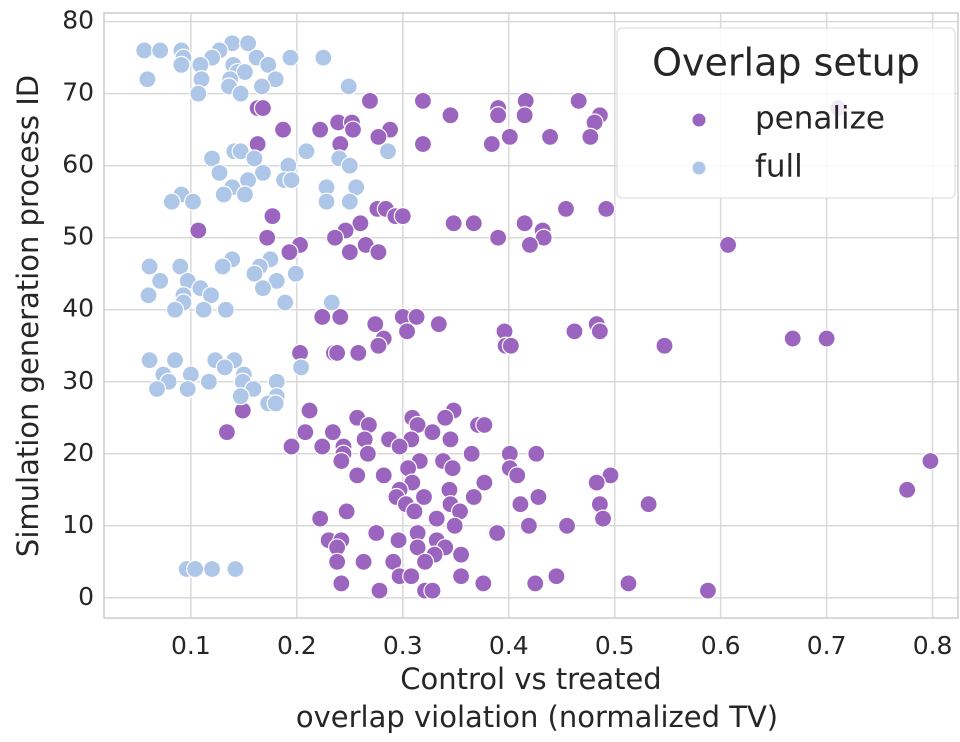 This screenshot has width=960, height=742. What do you see at coordinates (78, 236) in the screenshot?
I see `y-tick-label: 50` at bounding box center [78, 236].